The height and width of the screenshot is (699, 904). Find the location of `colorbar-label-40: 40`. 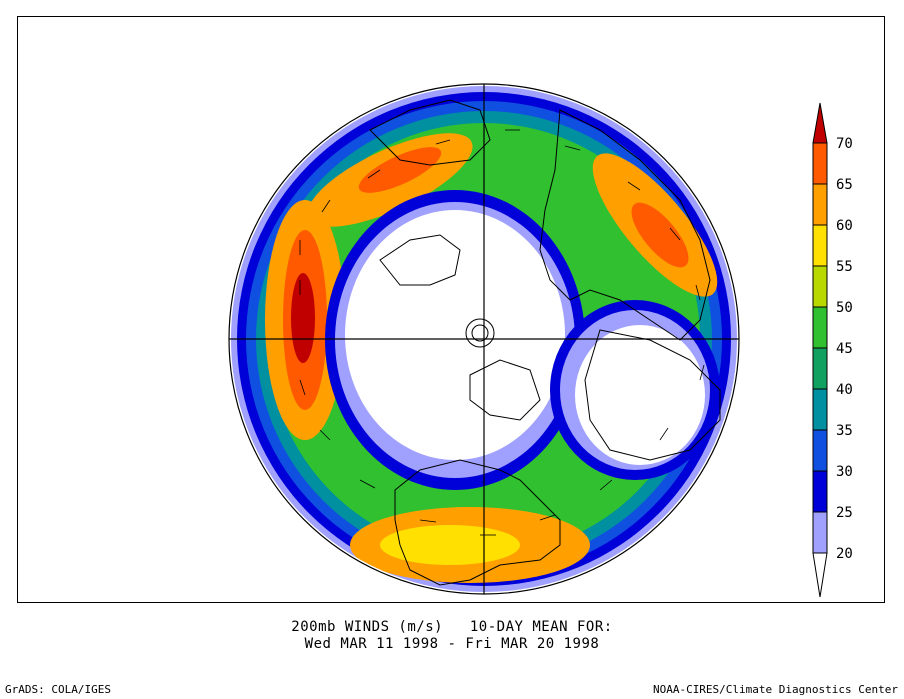

colorbar-label-40: 40 is located at coordinates (844, 390).